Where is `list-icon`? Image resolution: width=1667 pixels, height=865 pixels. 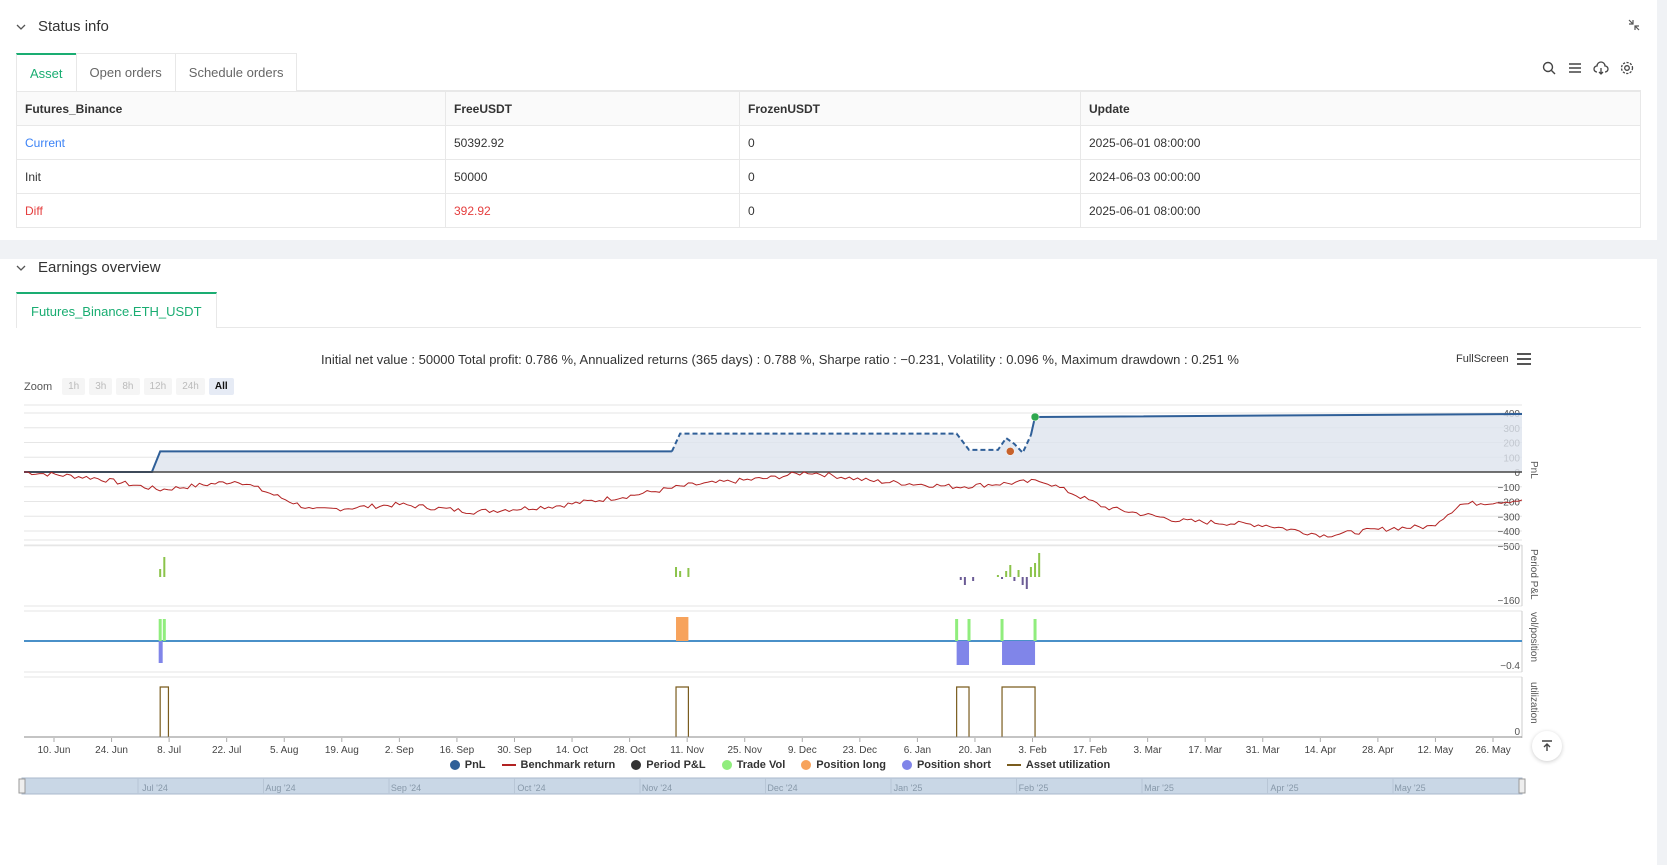
list-icon is located at coordinates (1575, 68).